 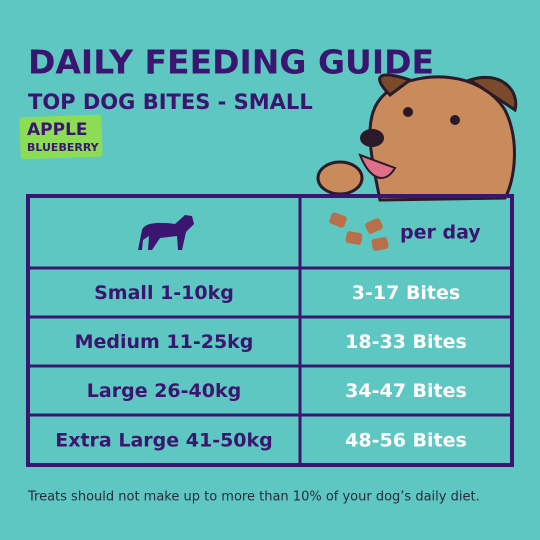 I want to click on column-header: per day, so click(x=440, y=233).